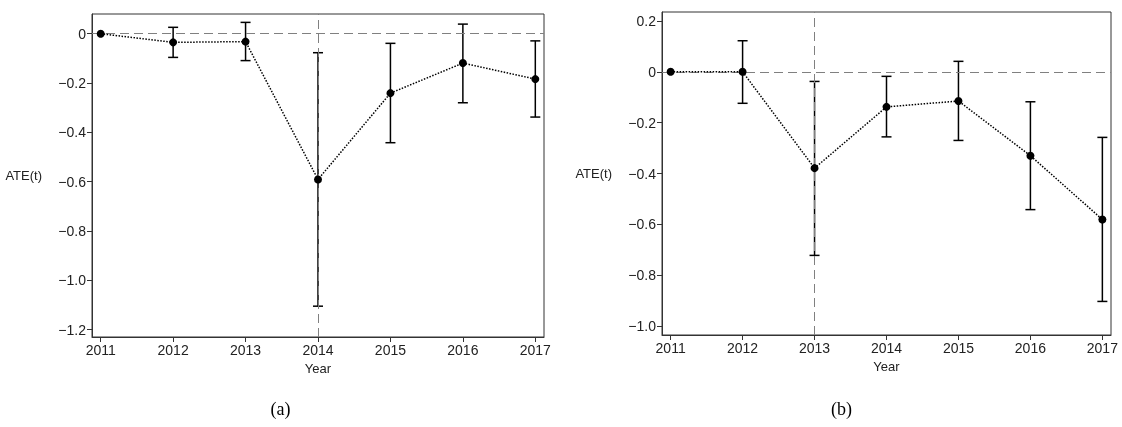 This screenshot has width=1122, height=427. I want to click on y-tick-label: −1.2, so click(72, 329).